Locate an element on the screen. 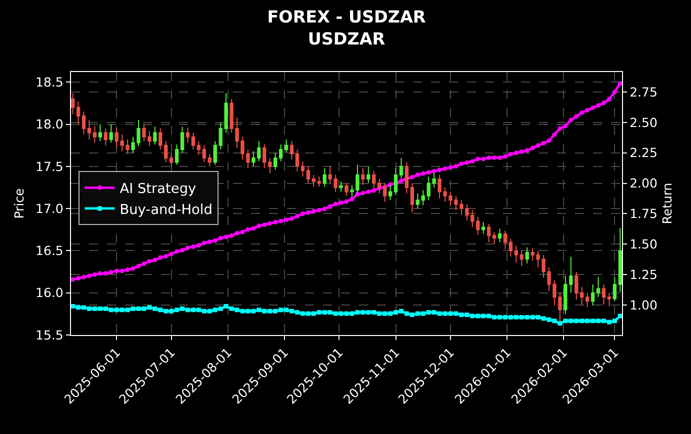  y2-tick-label: 2.75 is located at coordinates (644, 92).